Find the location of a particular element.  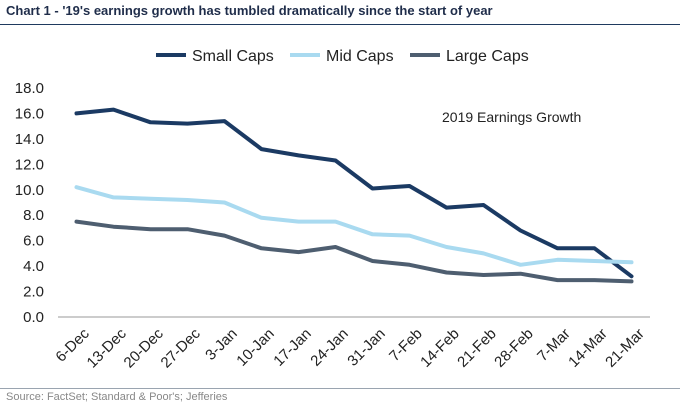

x-tick-label: 14-Mar is located at coordinates (588, 348).